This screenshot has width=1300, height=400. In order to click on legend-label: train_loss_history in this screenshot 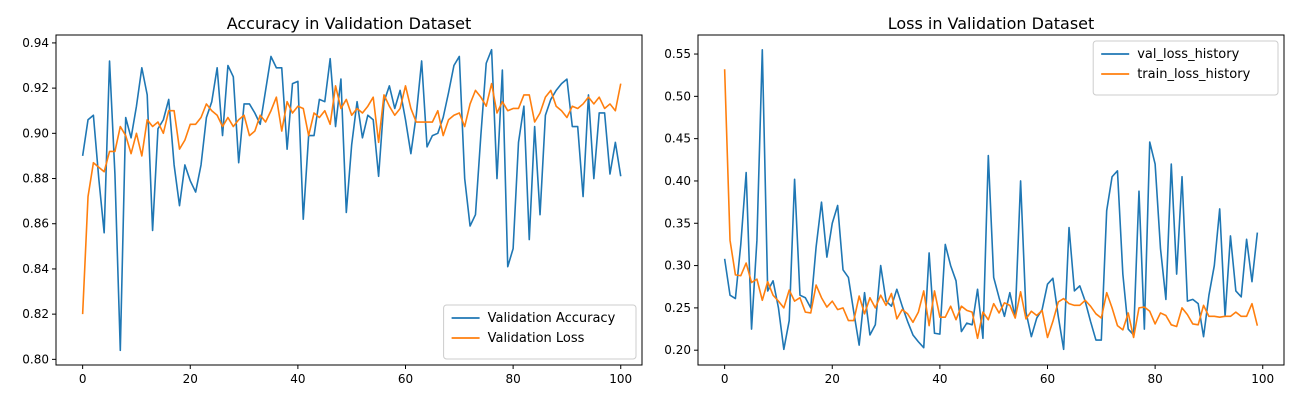, I will do `click(1193, 74)`.